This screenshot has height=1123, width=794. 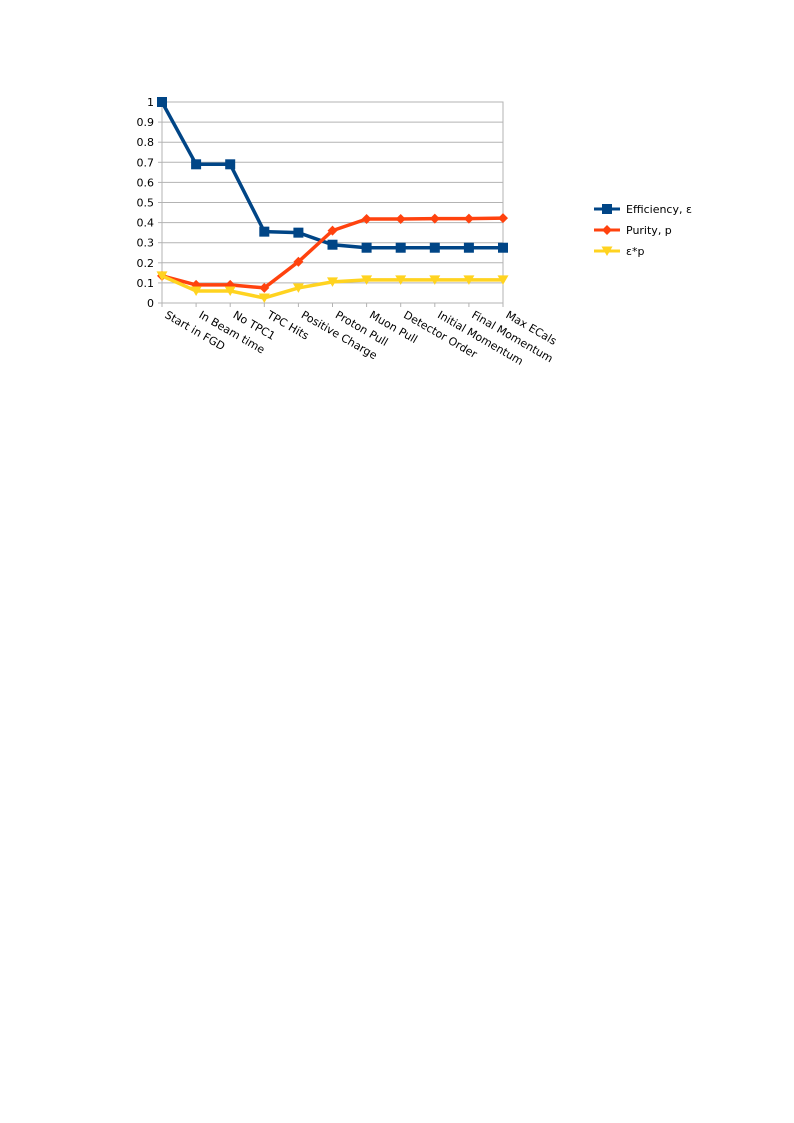 I want to click on legend: Efficiency, ε Purity, p ε*p, so click(x=643, y=230).